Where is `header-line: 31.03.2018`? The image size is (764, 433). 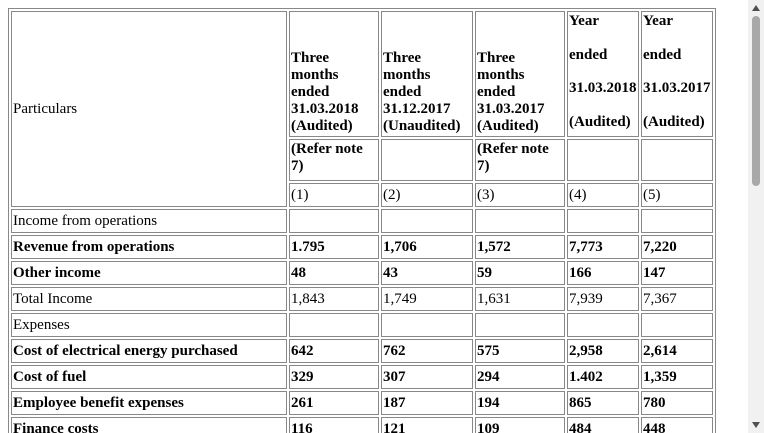 header-line: 31.03.2018 is located at coordinates (325, 109).